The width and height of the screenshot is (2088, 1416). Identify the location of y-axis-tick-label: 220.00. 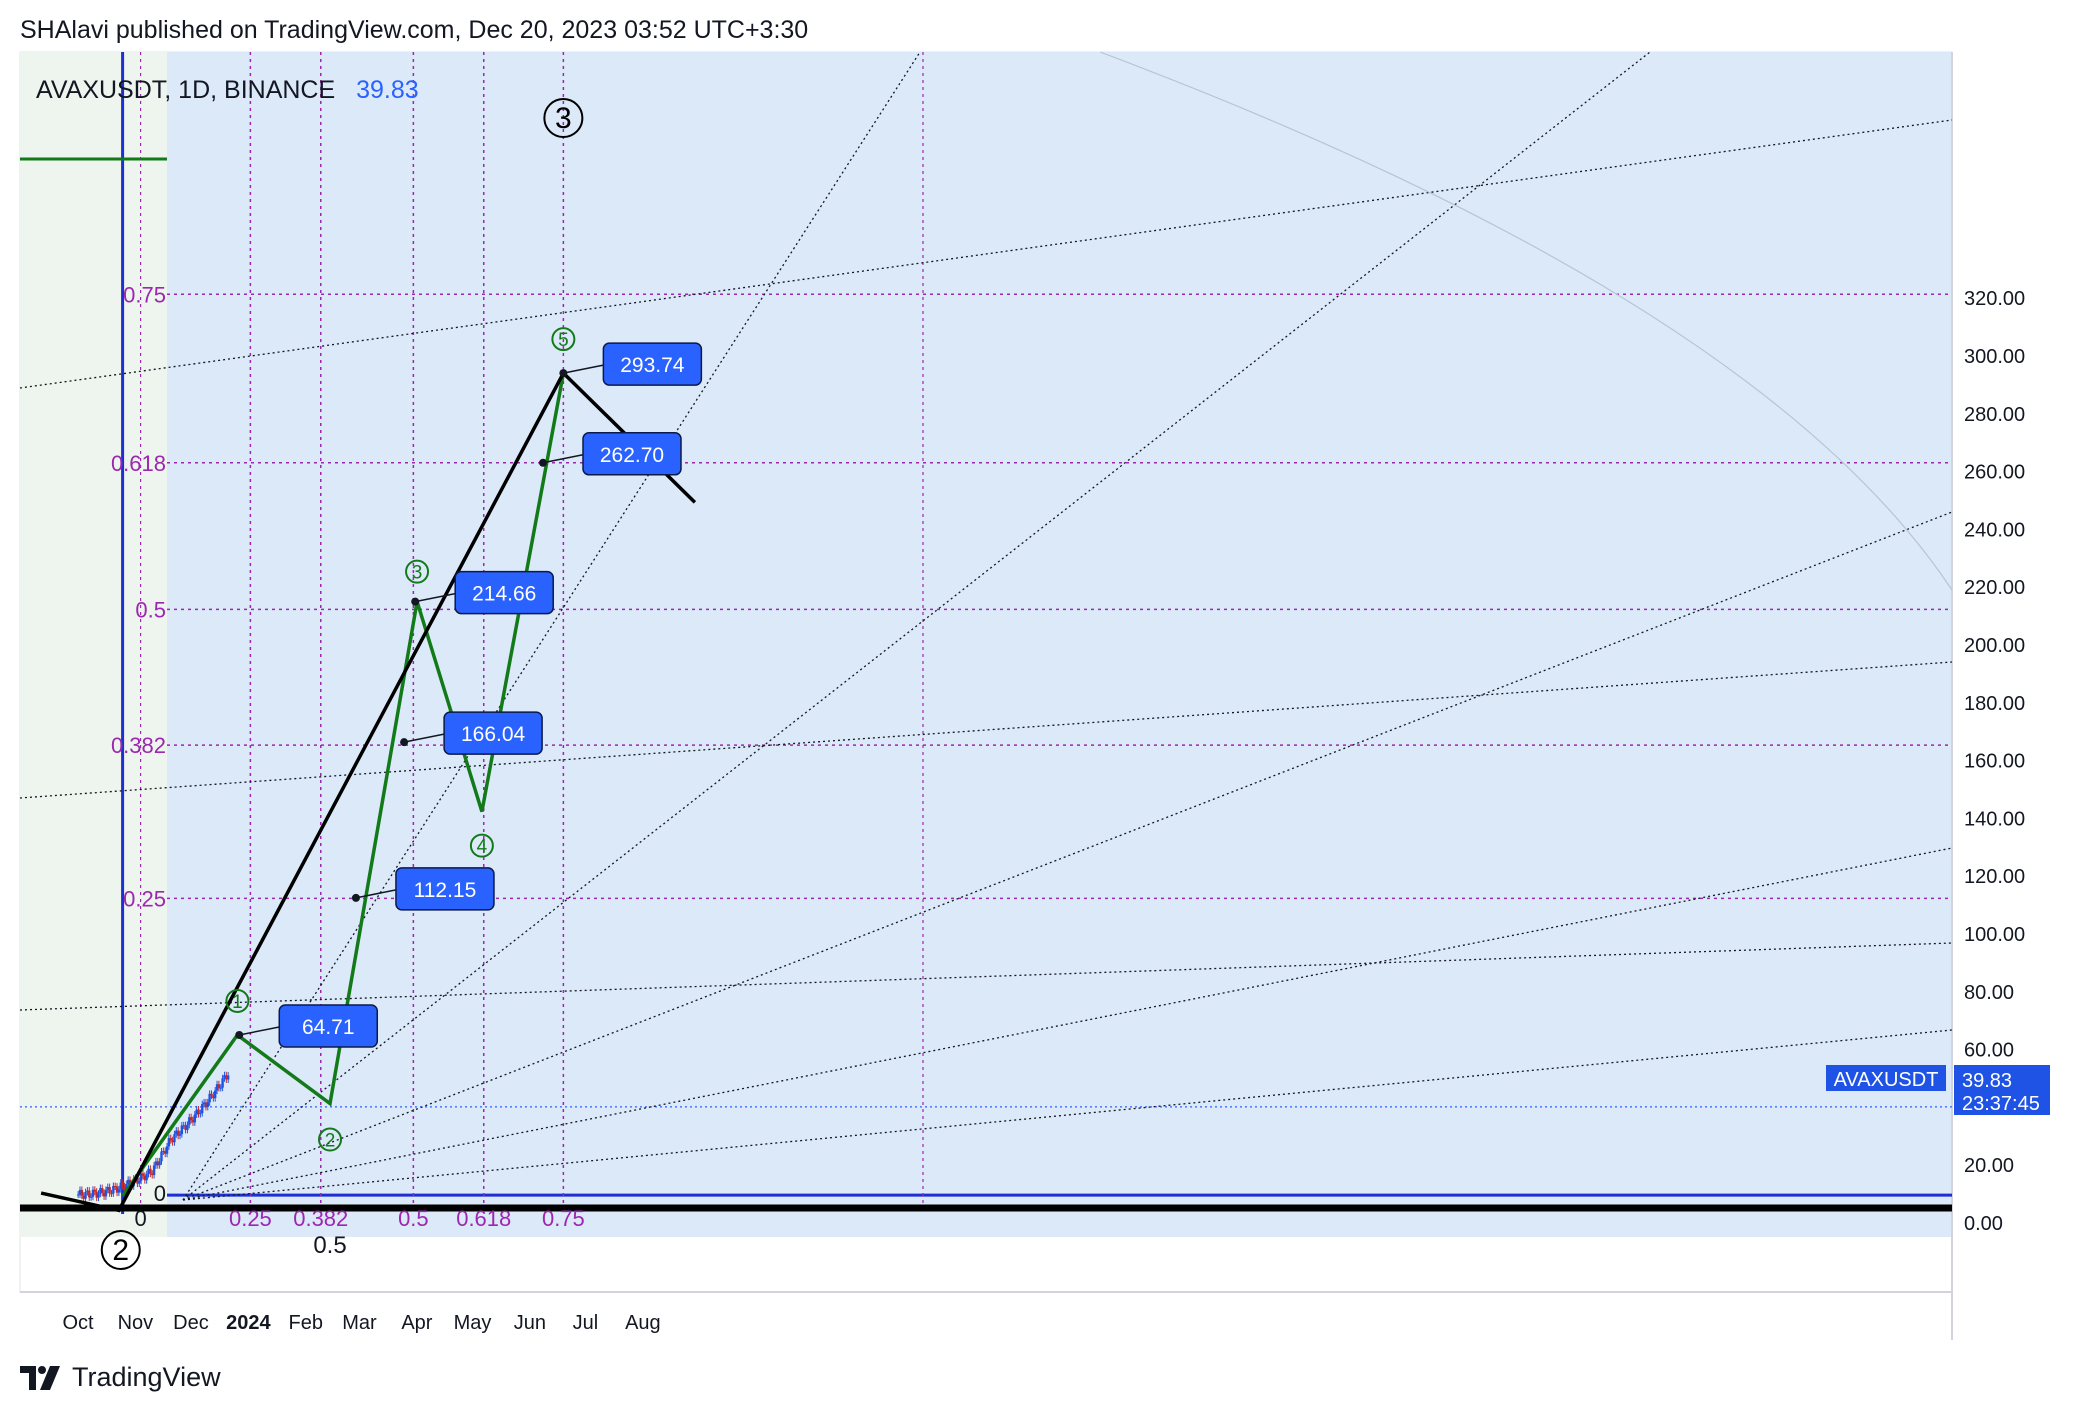
(1994, 588).